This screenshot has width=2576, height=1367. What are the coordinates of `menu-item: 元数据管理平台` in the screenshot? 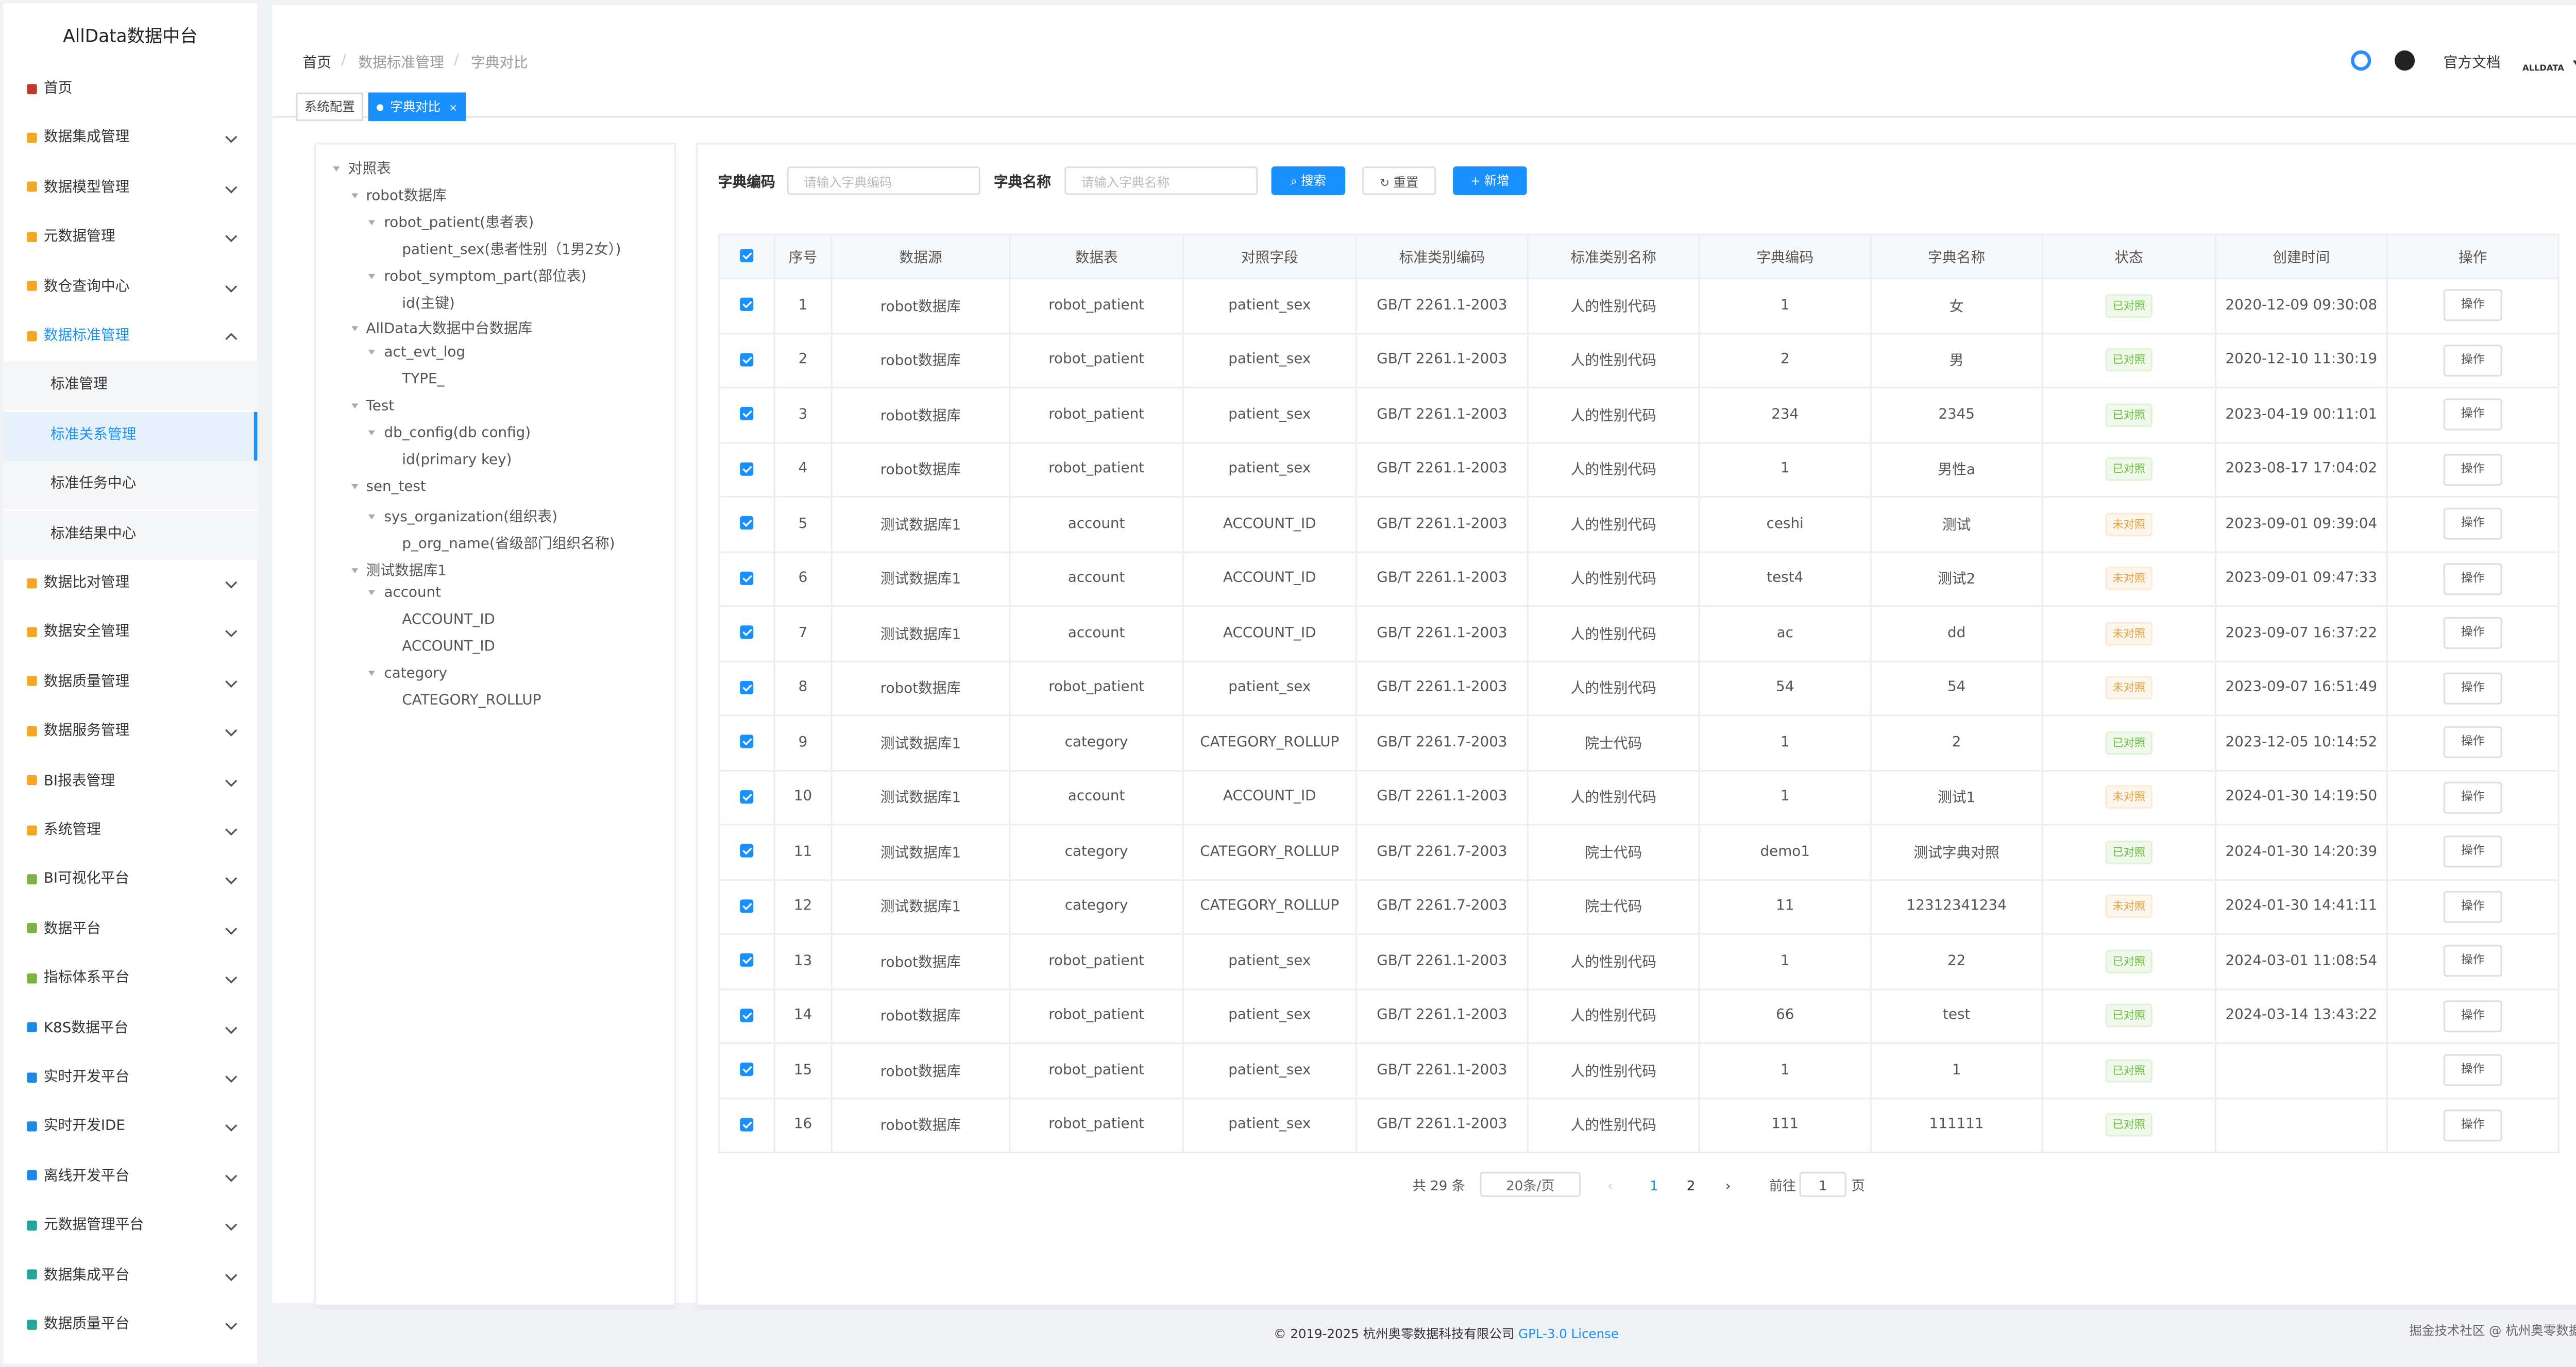 It's located at (131, 1227).